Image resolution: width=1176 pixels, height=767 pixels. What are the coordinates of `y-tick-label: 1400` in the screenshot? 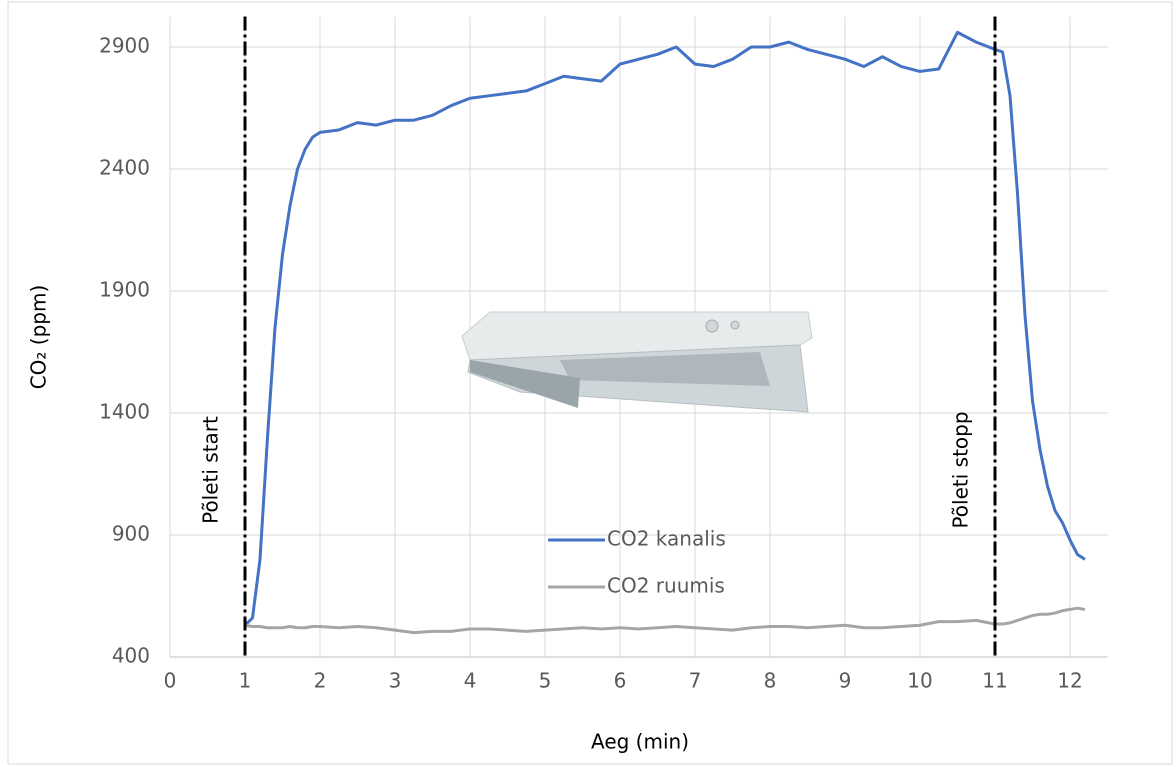 It's located at (124, 412).